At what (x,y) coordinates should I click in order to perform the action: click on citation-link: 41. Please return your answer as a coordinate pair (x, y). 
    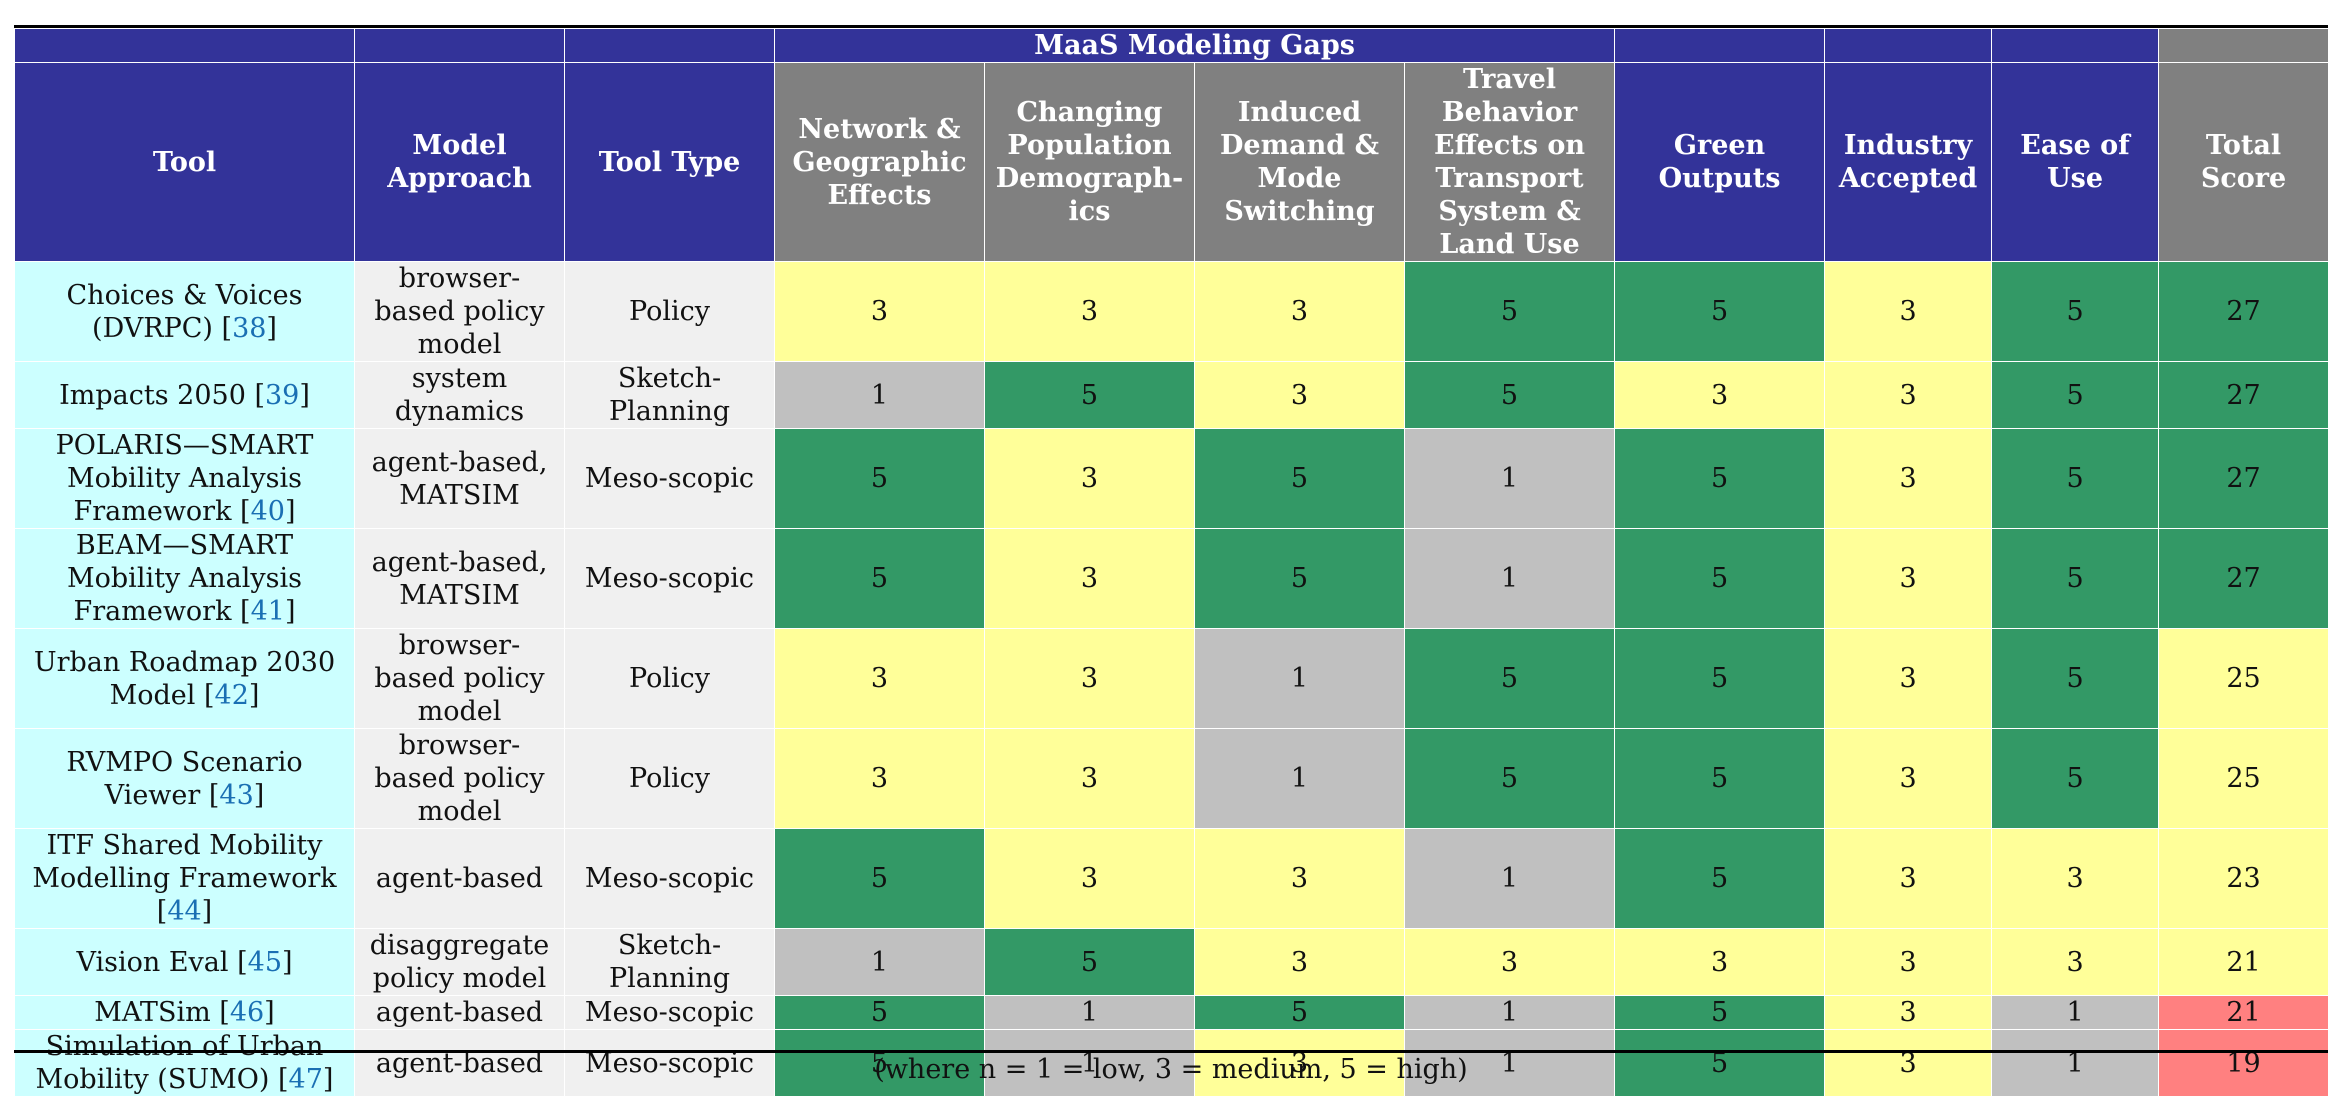
    Looking at the image, I should click on (267, 611).